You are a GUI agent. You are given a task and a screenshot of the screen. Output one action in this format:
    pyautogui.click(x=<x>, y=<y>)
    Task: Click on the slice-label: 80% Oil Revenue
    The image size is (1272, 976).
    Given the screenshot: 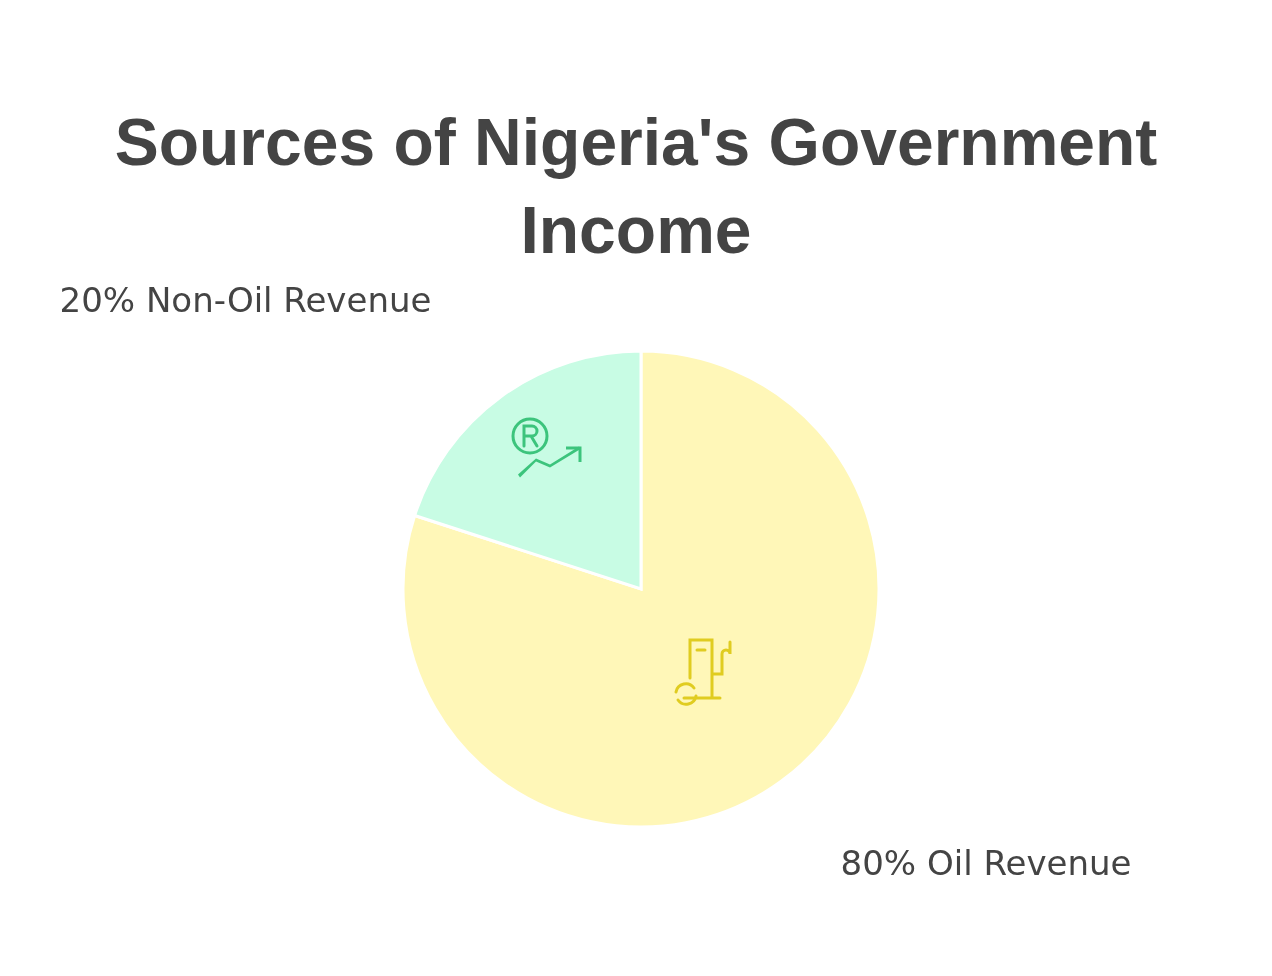 What is the action you would take?
    pyautogui.click(x=986, y=863)
    